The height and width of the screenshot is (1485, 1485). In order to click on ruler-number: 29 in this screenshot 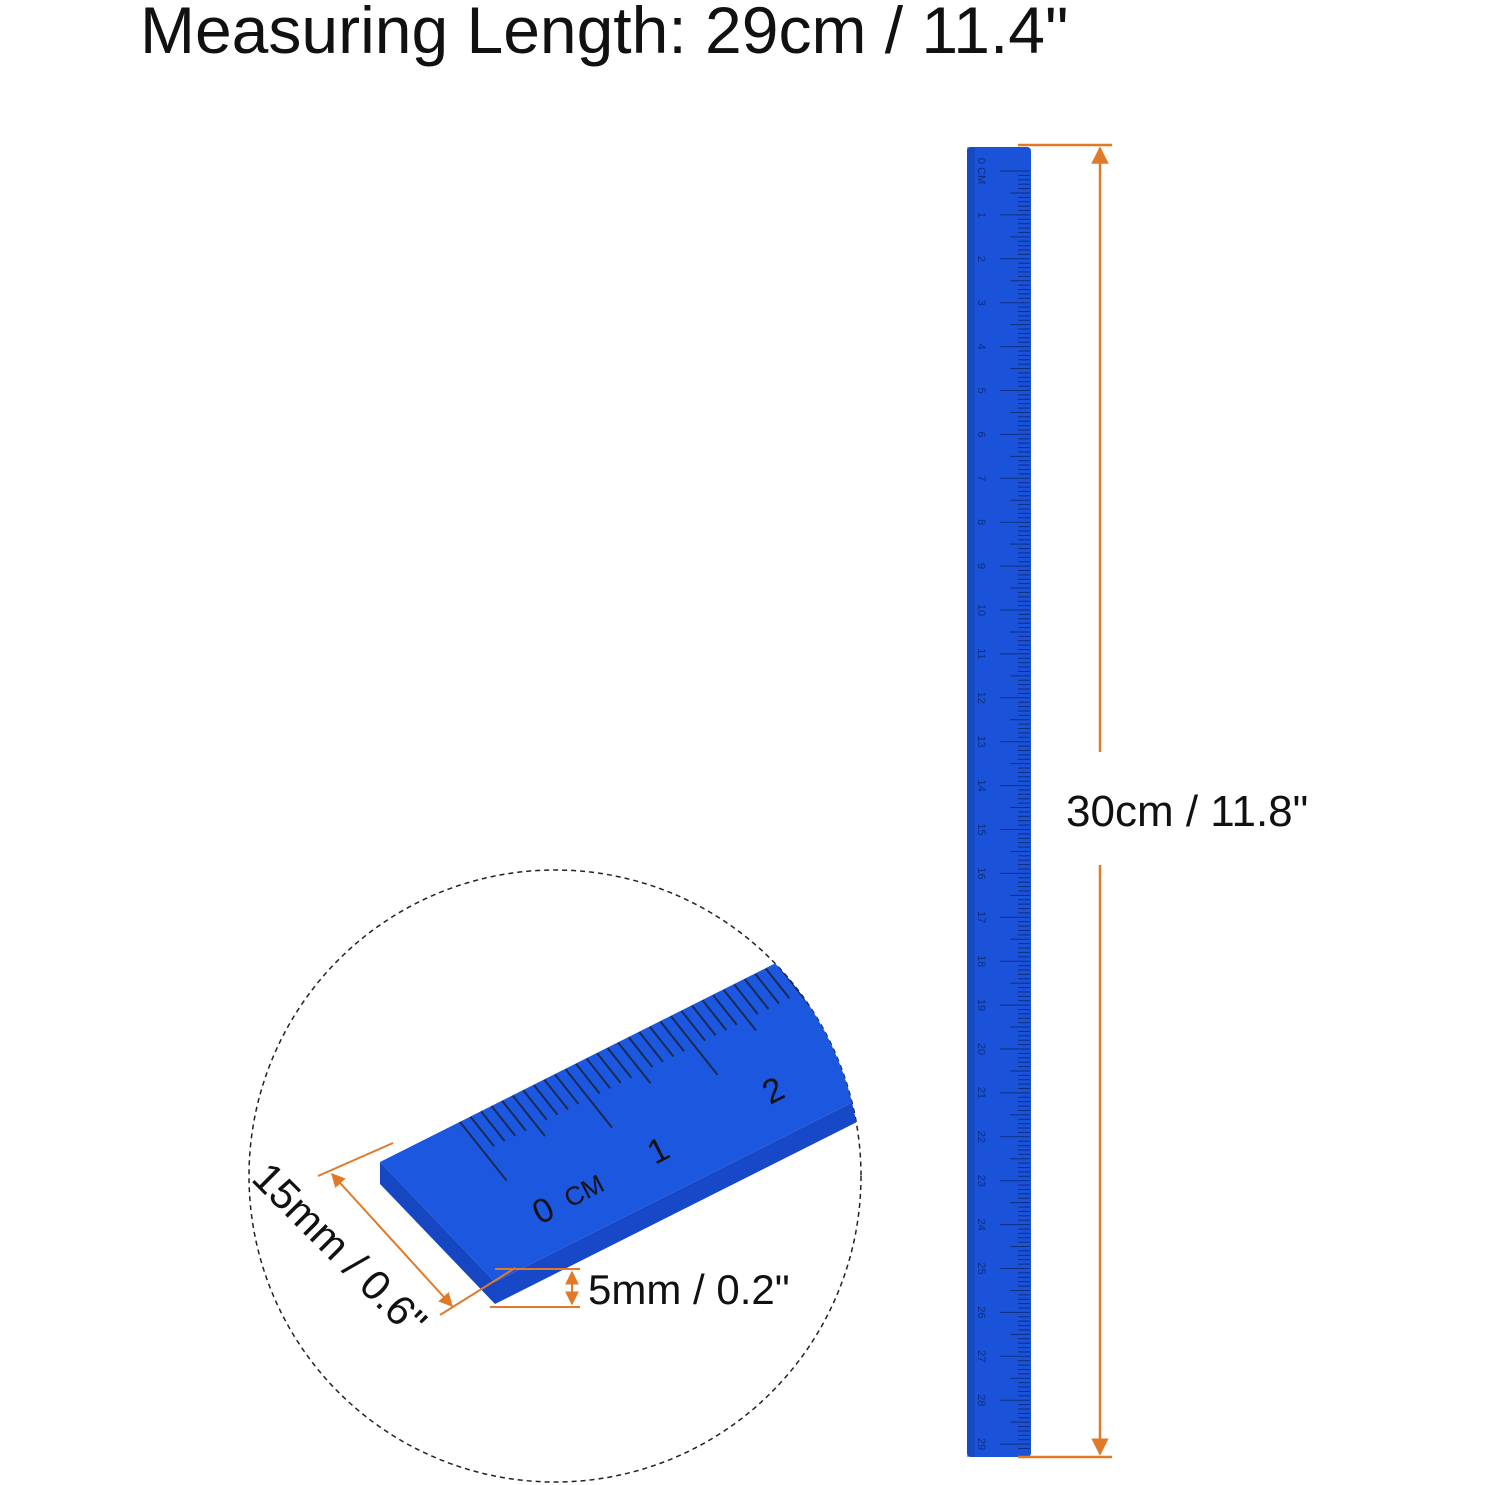, I will do `click(981, 1444)`.